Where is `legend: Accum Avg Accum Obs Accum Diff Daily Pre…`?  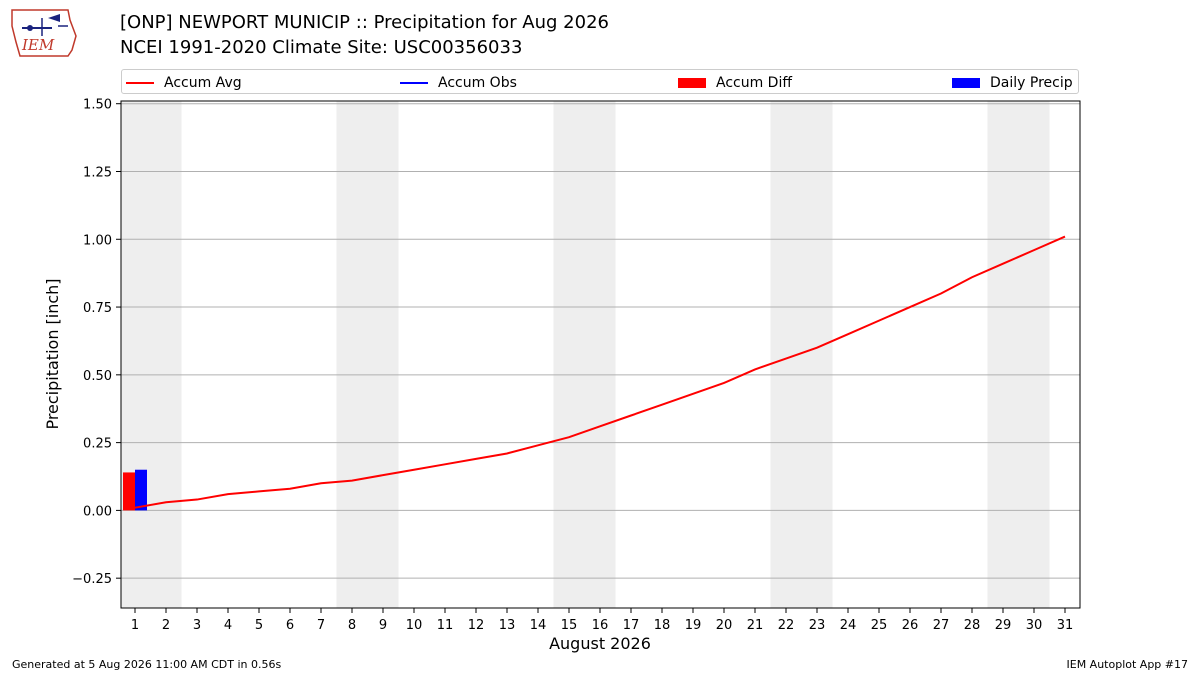 legend: Accum Avg Accum Obs Accum Diff Daily Pre… is located at coordinates (600, 81).